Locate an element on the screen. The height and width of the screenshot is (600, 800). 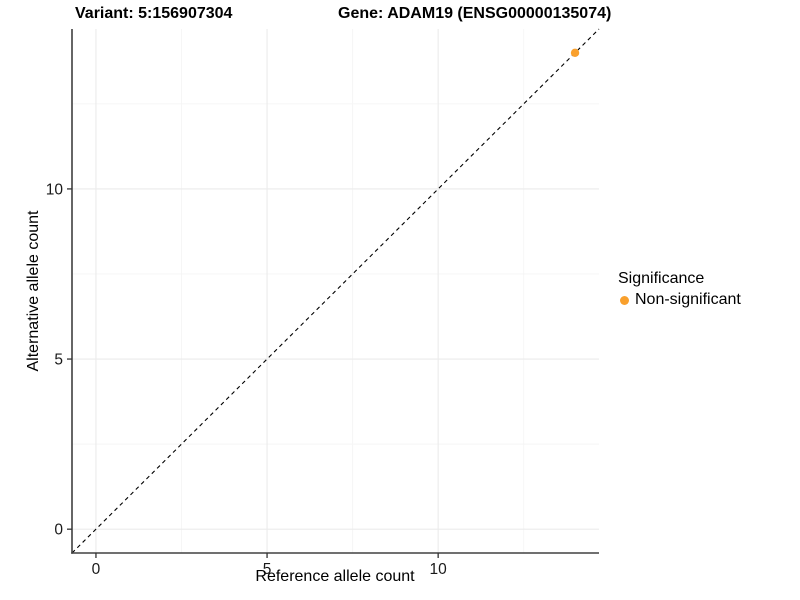
data-point is located at coordinates (575, 53).